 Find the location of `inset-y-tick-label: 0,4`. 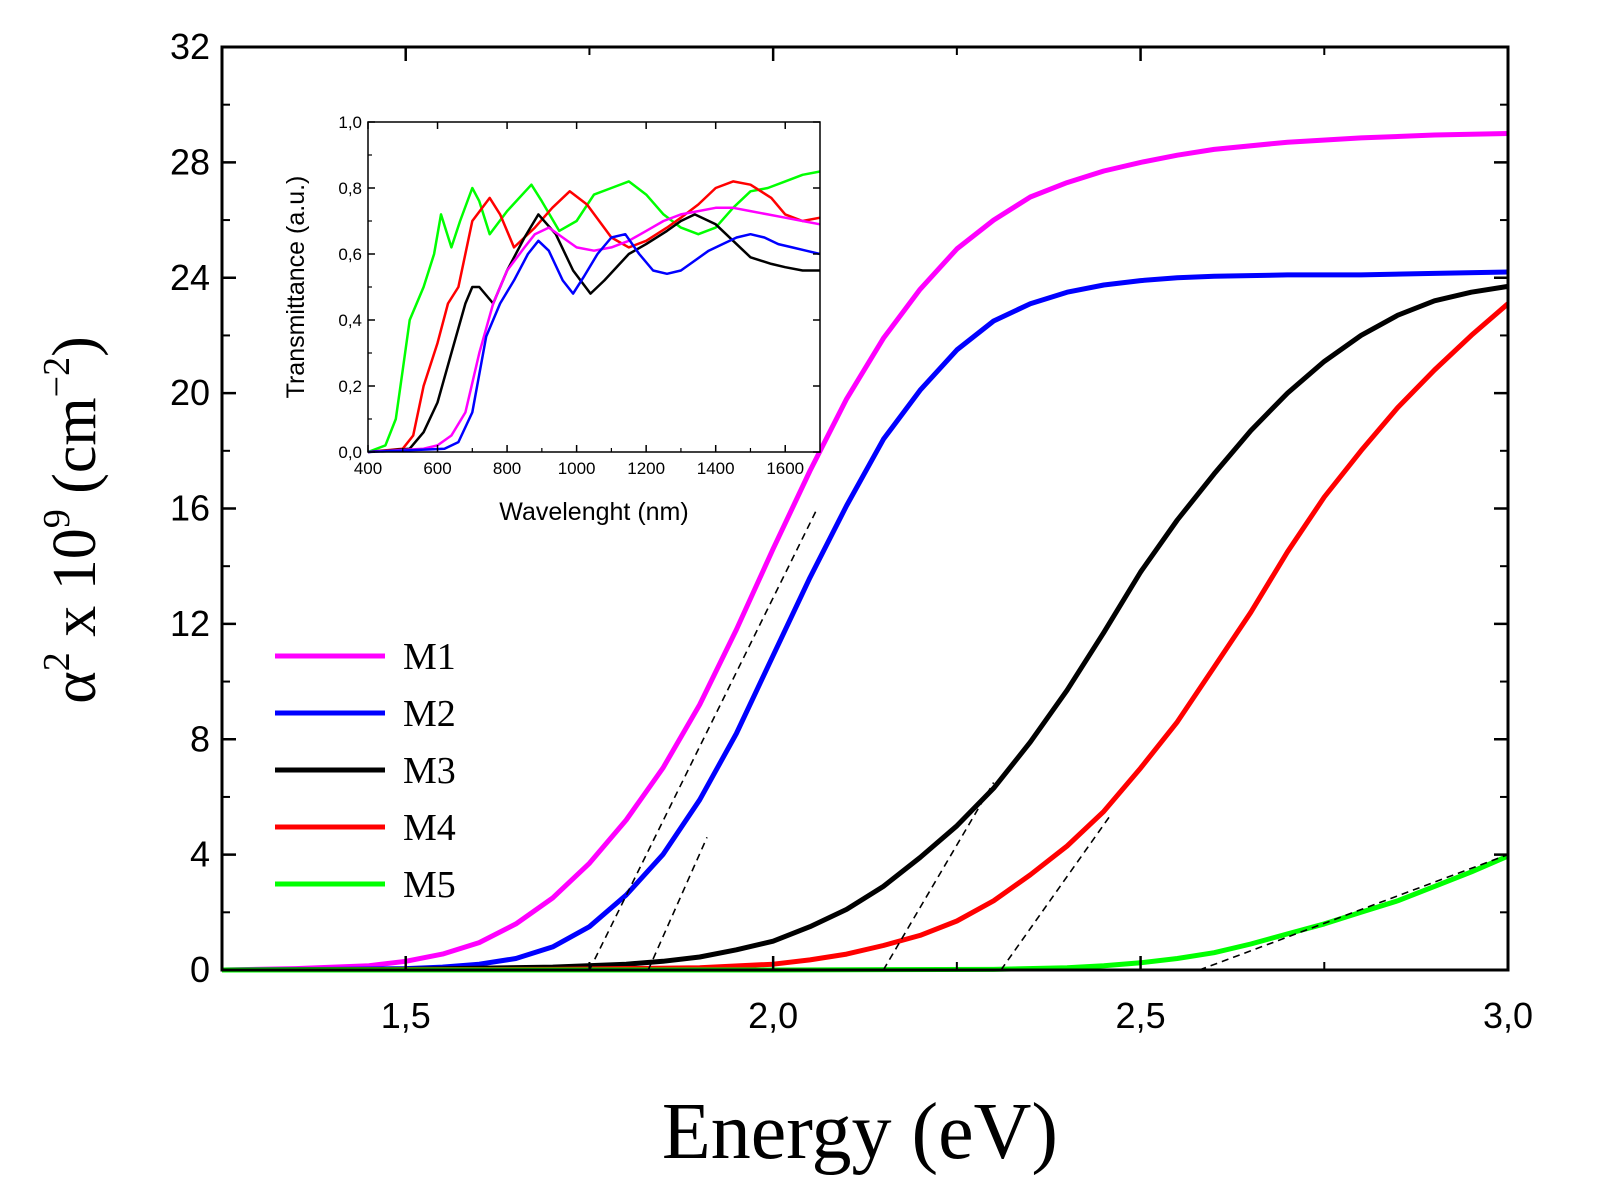

inset-y-tick-label: 0,4 is located at coordinates (350, 320).